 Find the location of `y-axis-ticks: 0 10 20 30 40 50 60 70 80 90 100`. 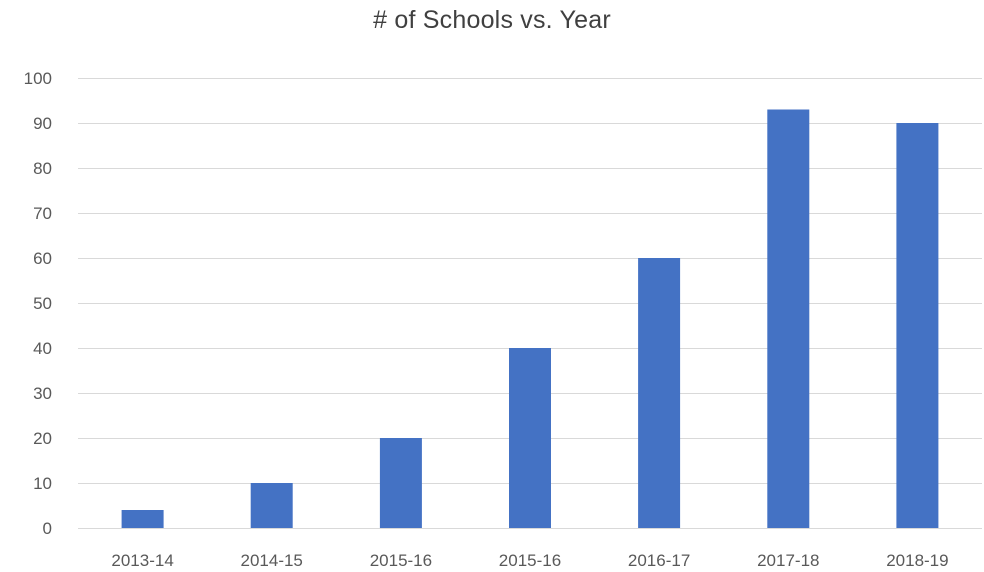

y-axis-ticks: 0 10 20 30 40 50 60 70 80 90 100 is located at coordinates (38, 303).